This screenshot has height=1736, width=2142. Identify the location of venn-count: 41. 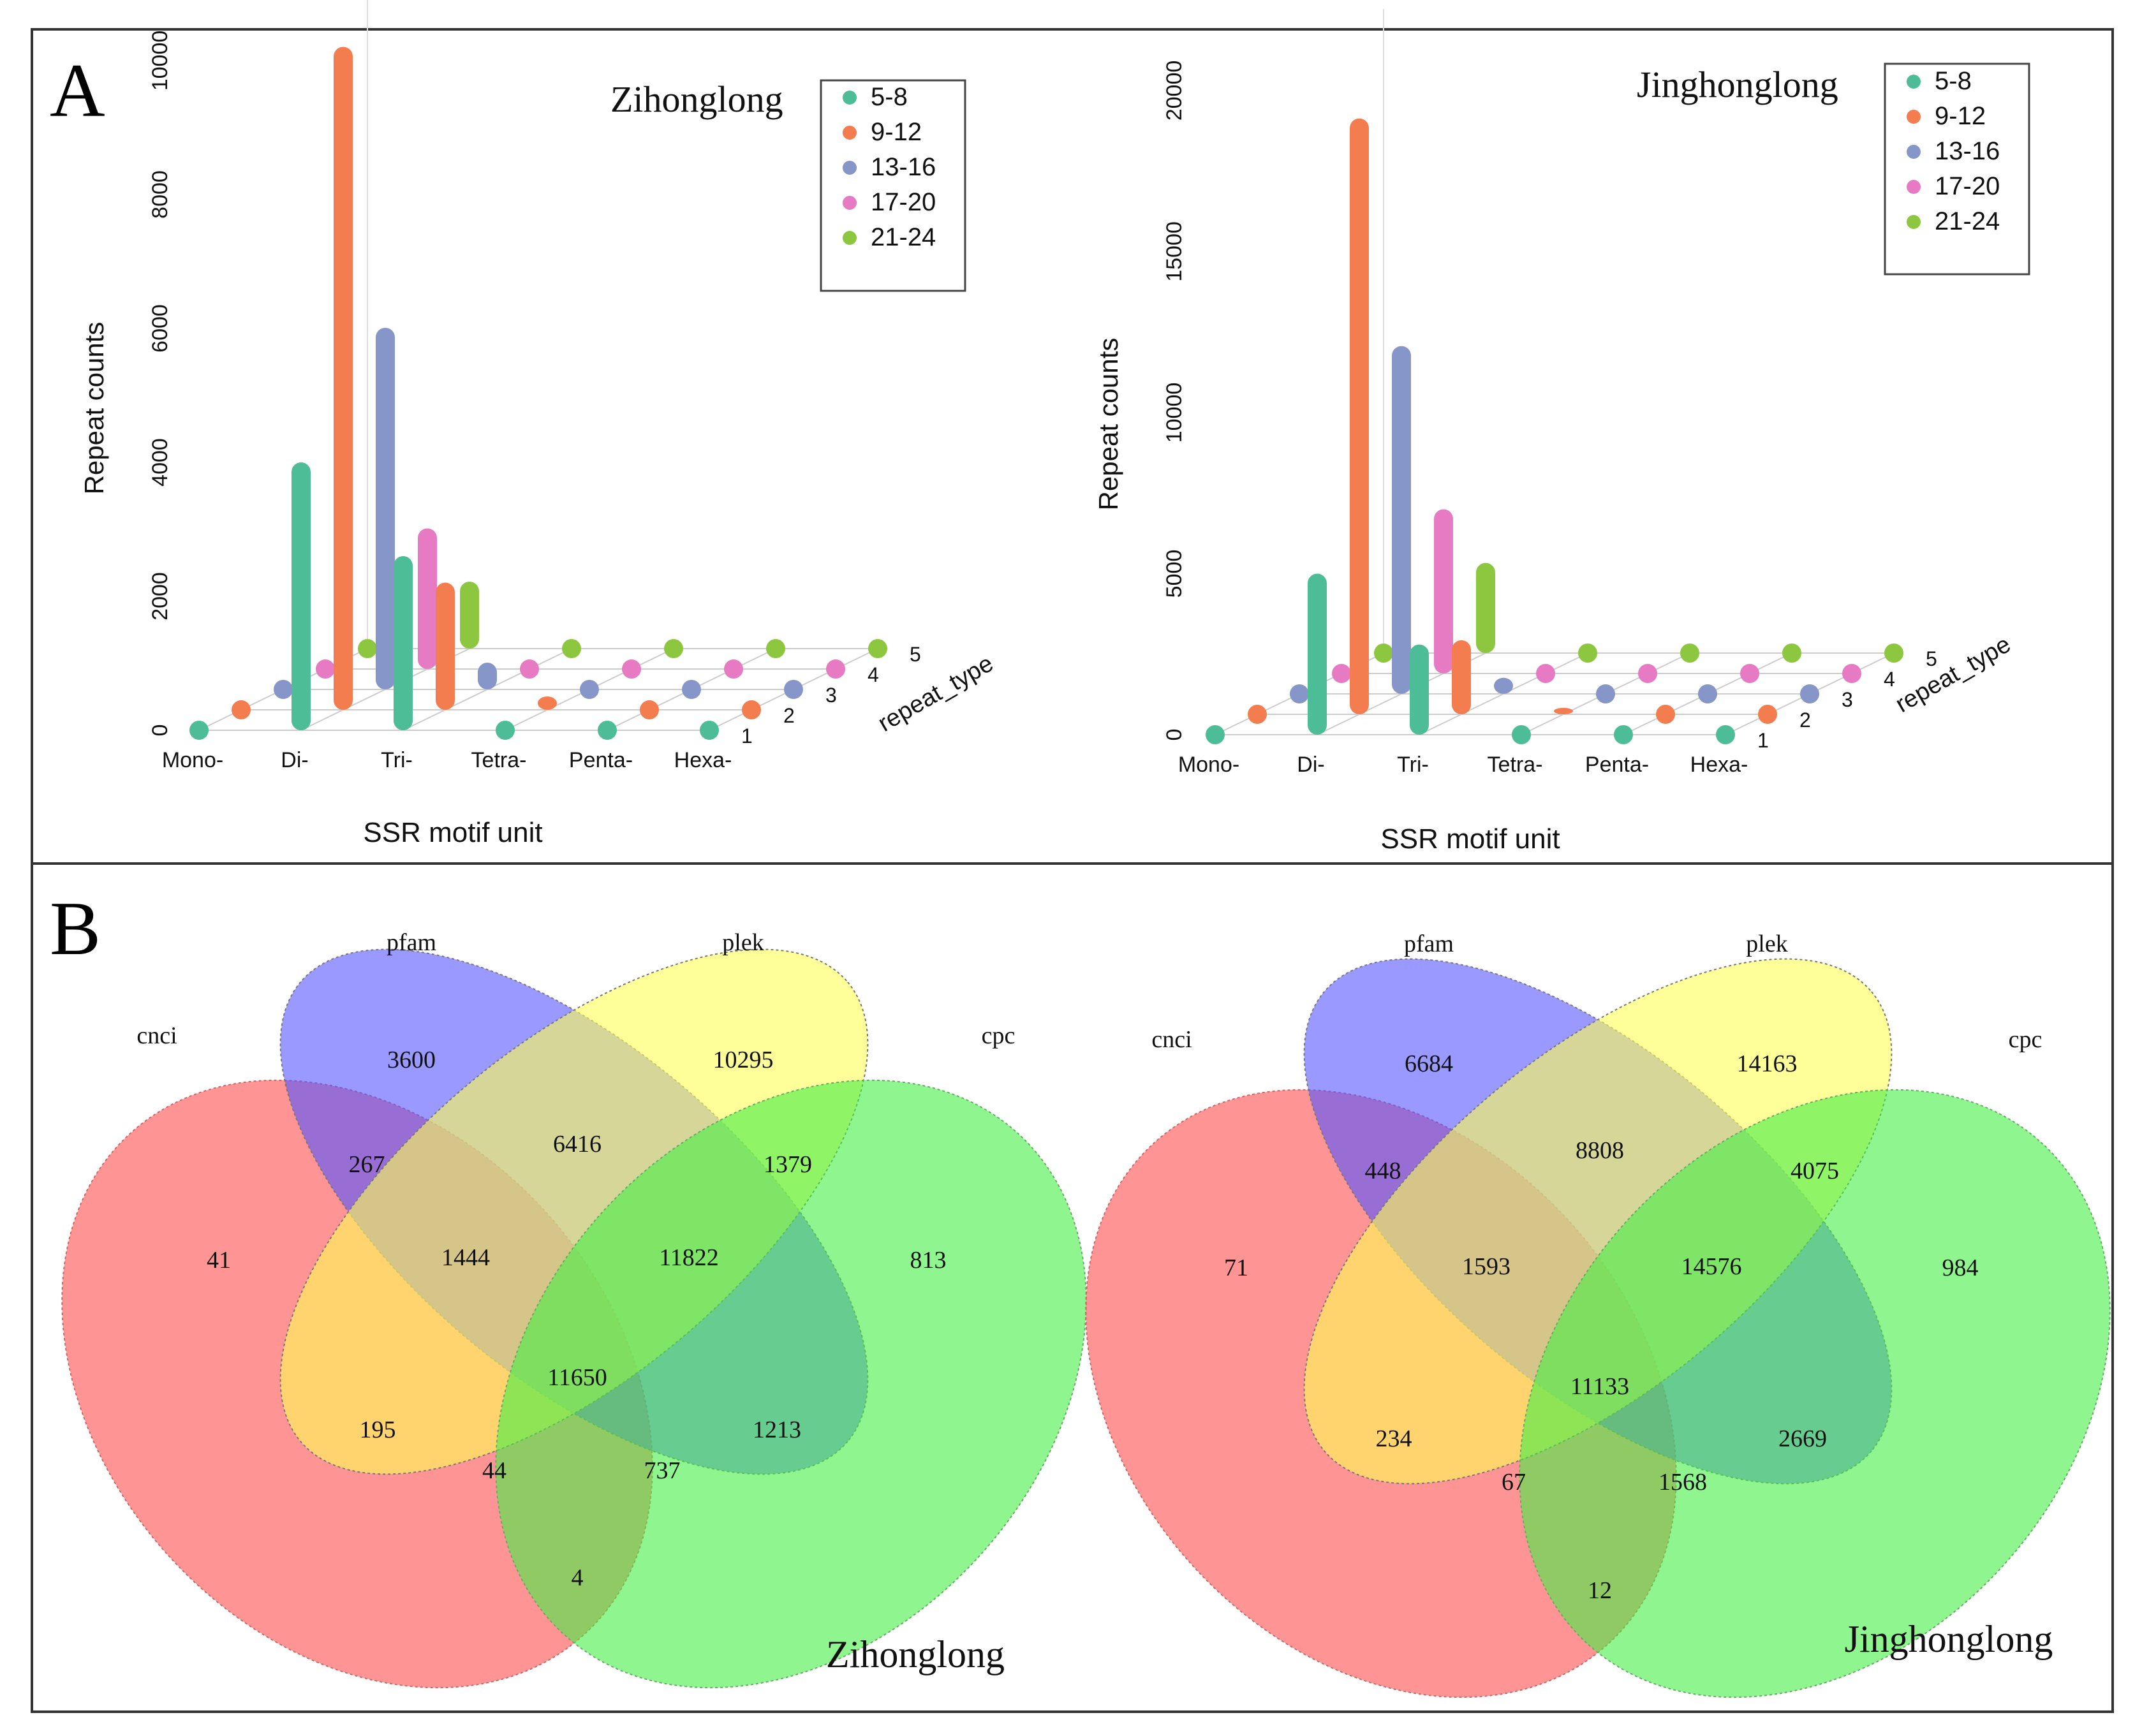
(219, 1260).